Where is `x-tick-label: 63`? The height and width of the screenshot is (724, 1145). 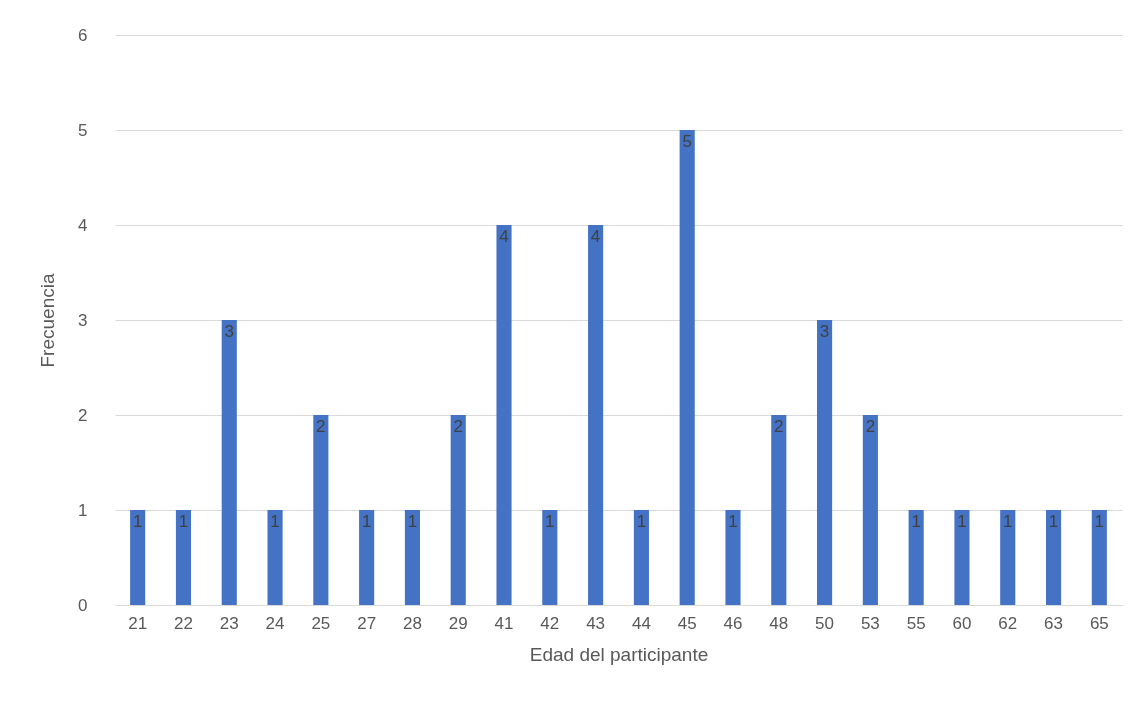
x-tick-label: 63 is located at coordinates (1053, 623).